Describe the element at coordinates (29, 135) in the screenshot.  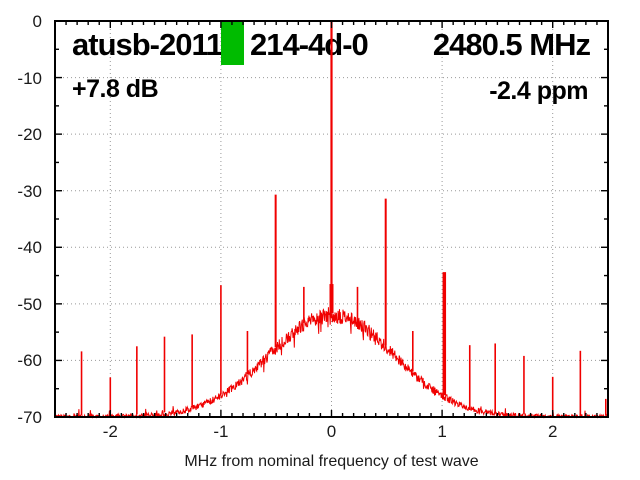
I see `y-tick-label: -20` at that location.